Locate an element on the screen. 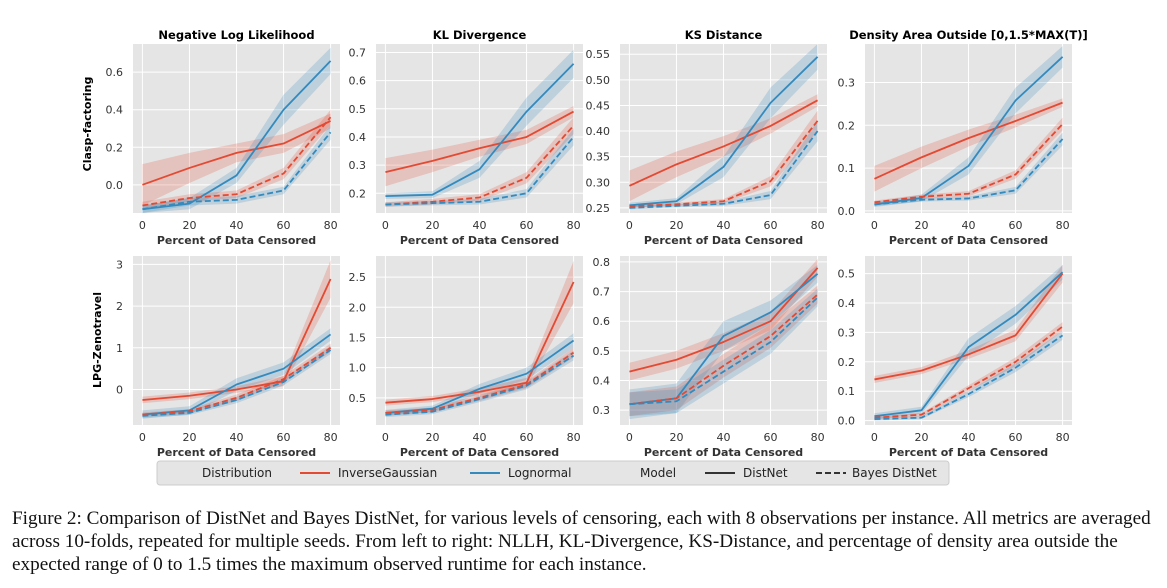 This screenshot has height=588, width=1167. panel-5: 0 20 40 60 80 0 1 2 3 Percent of Data Censored is located at coordinates (228, 357).